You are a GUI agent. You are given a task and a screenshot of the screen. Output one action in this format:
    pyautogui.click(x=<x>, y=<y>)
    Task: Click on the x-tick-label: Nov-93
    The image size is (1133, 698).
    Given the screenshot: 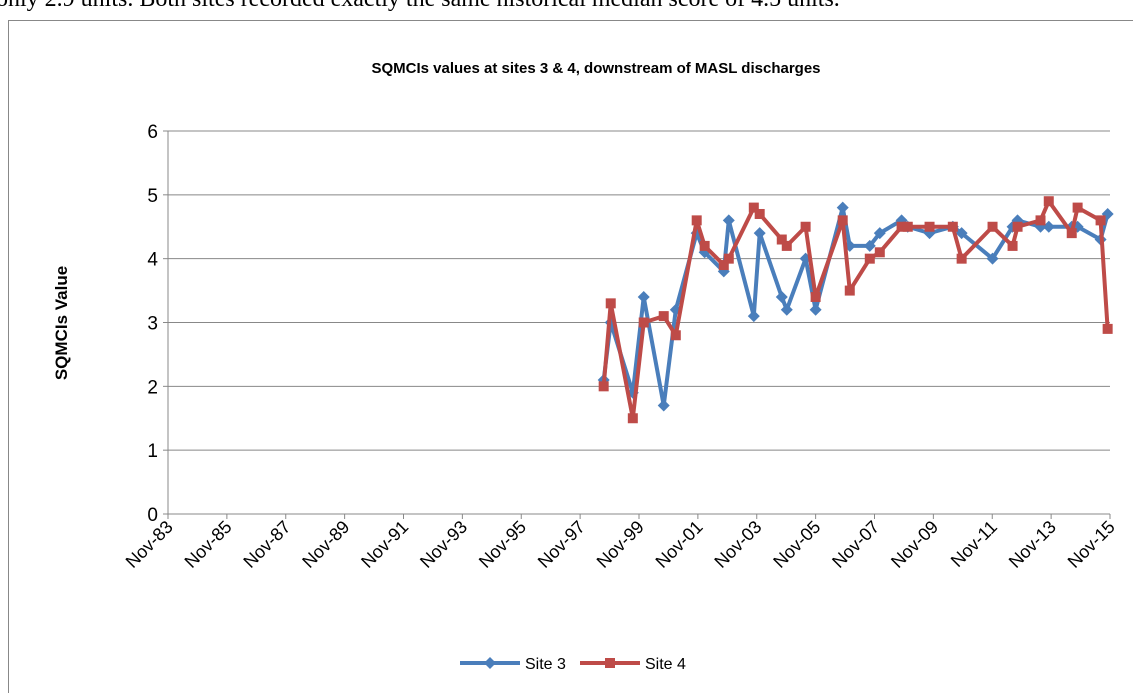 What is the action you would take?
    pyautogui.click(x=443, y=544)
    